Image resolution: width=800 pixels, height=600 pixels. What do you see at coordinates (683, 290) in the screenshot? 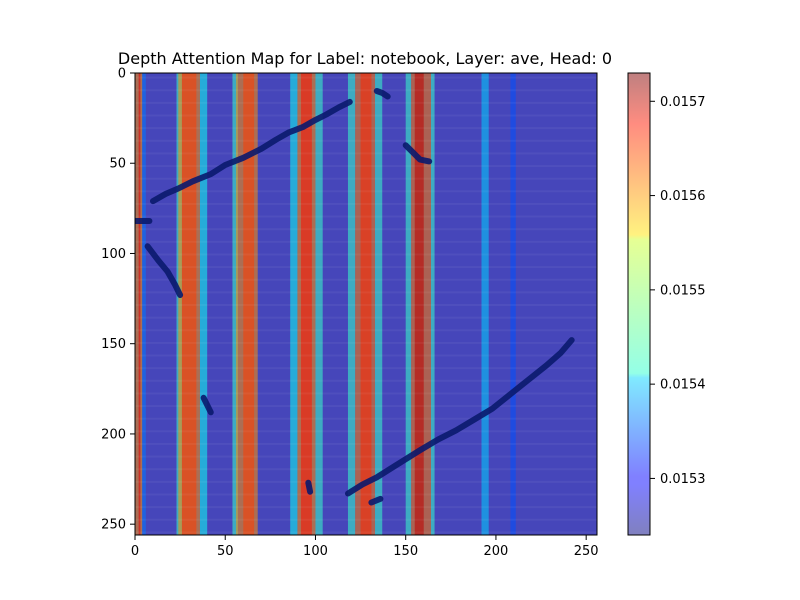
I see `colorbar-tick-label: 0.0155` at bounding box center [683, 290].